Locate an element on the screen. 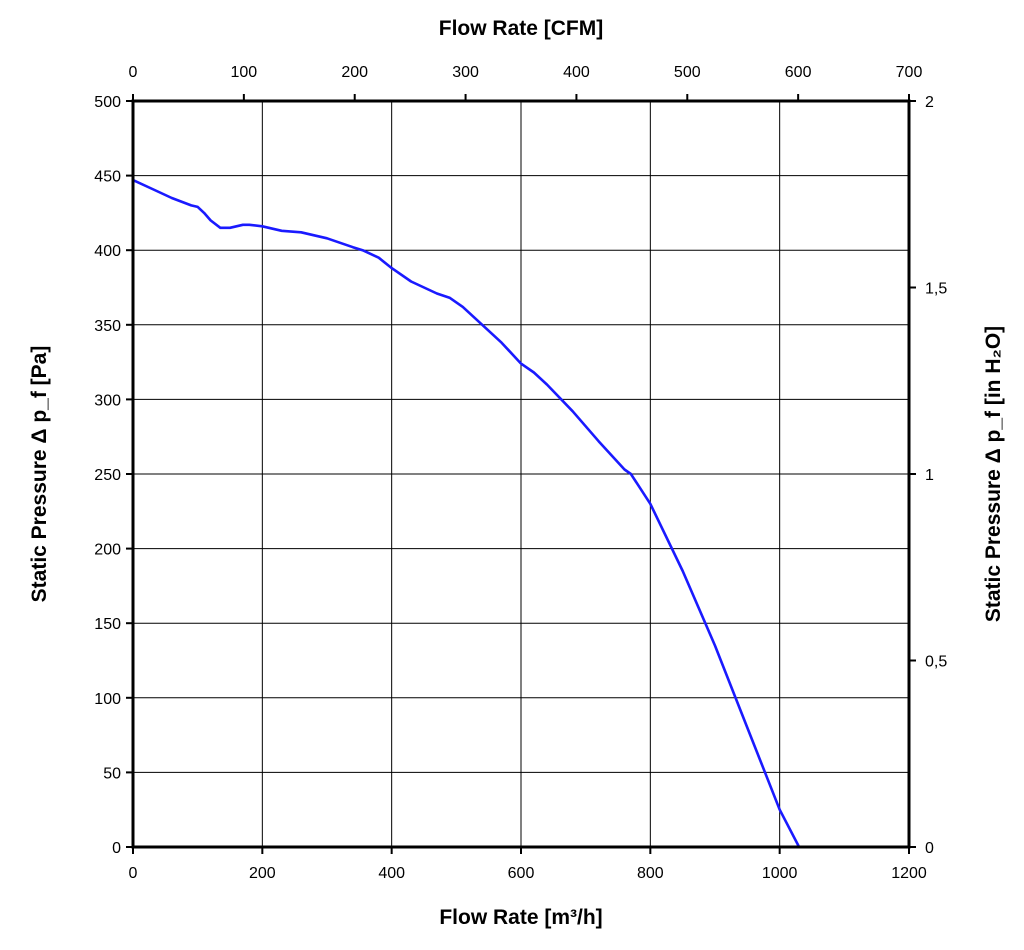  left-axis-title: Static Pressure Δ p_f [Pa] is located at coordinates (39, 474).